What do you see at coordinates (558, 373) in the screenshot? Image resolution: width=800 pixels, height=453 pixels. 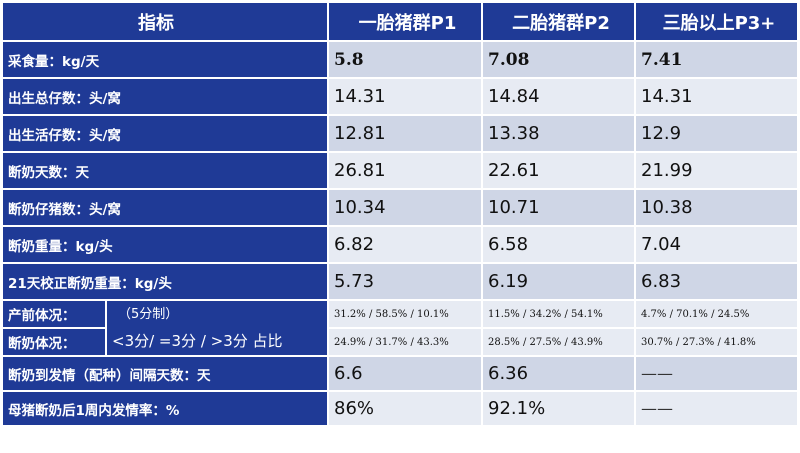 I see `cell-p2: 6.36` at bounding box center [558, 373].